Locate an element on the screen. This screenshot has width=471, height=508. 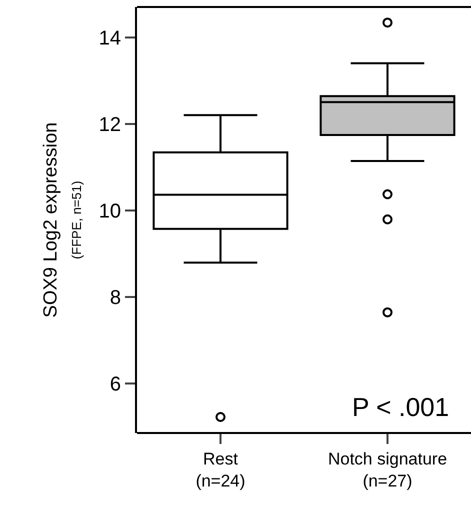
y-tick-label: 14 is located at coordinates (109, 38).